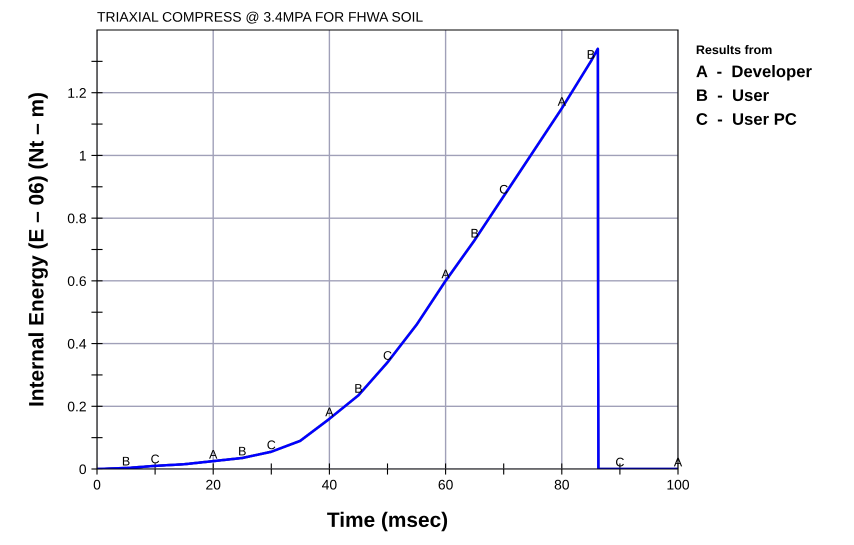  I want to click on y-tick-label: 0.2, so click(77, 407).